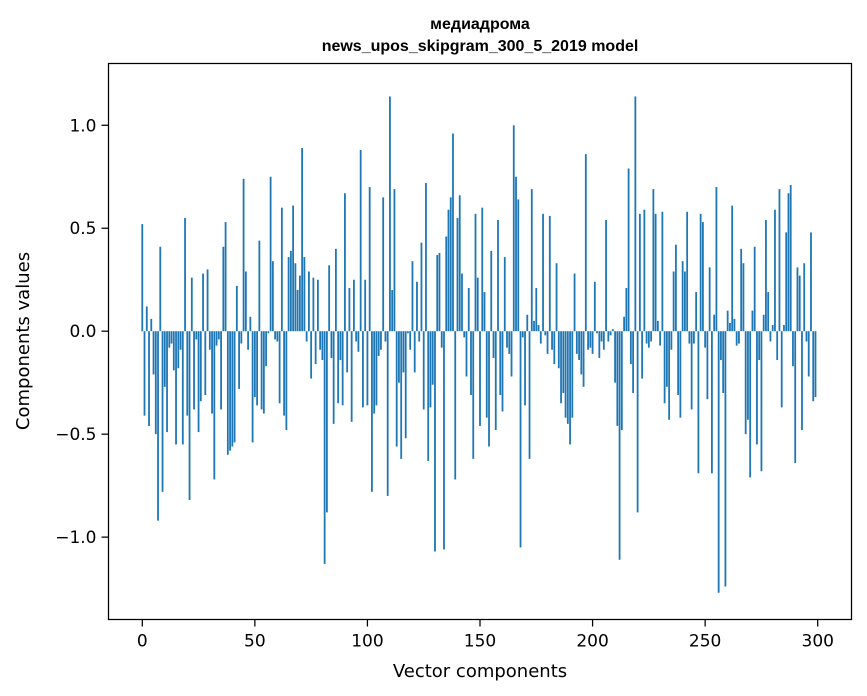 This screenshot has width=867, height=696. I want to click on x-tick-label-50: 50, so click(255, 642).